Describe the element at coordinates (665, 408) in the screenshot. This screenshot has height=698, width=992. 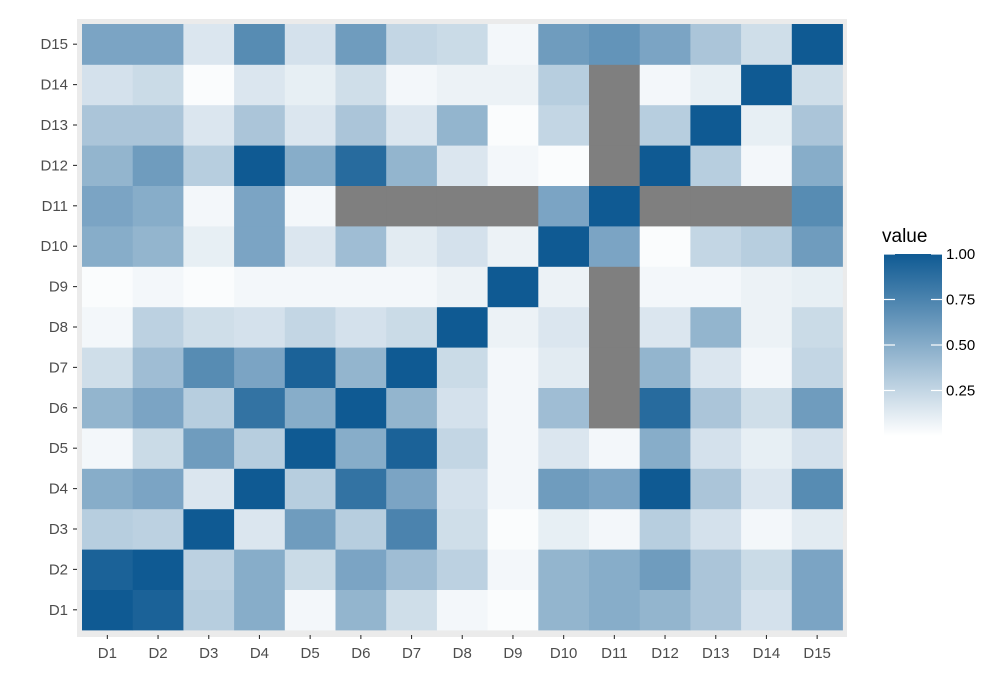
I see `heatmap-cell-d12-d6` at that location.